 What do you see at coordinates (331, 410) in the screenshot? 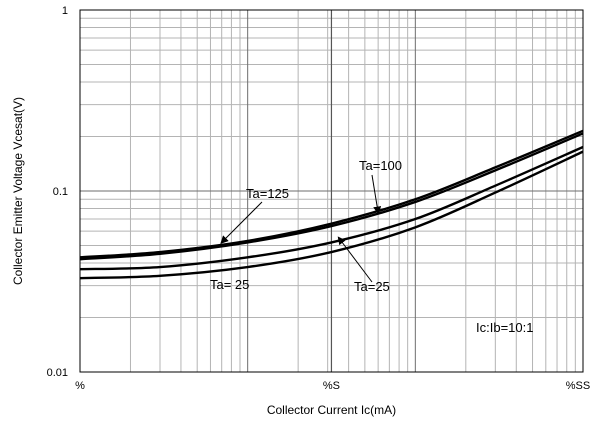
I see `x-axis-title: Collector Current Ic(mA)` at bounding box center [331, 410].